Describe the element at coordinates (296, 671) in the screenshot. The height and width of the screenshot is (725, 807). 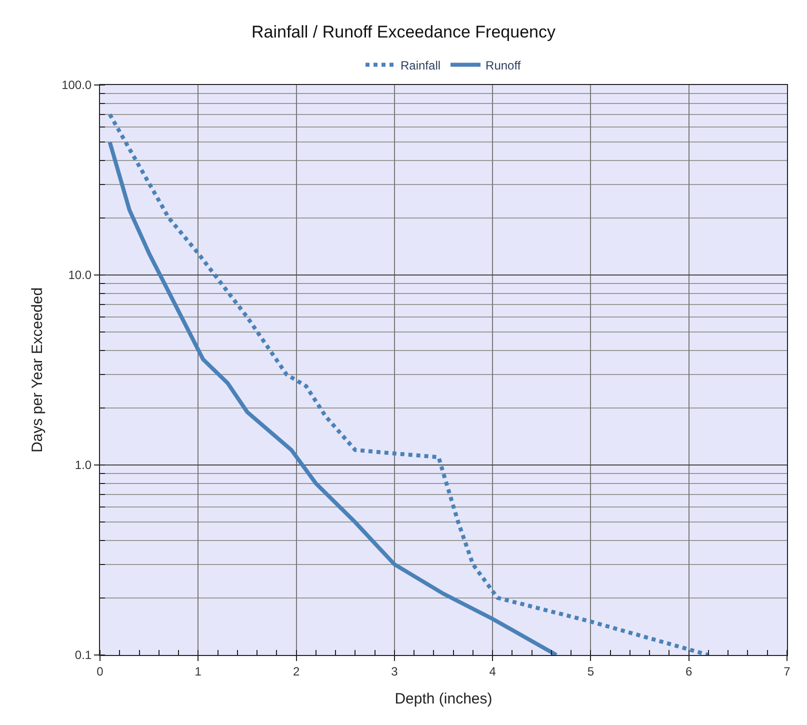
I see `x-tick-label: 2` at that location.